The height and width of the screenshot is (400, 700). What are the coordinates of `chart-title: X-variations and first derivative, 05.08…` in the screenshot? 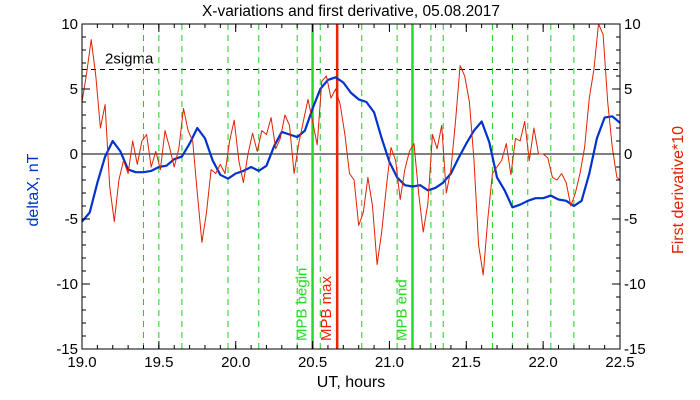 It's located at (351, 11).